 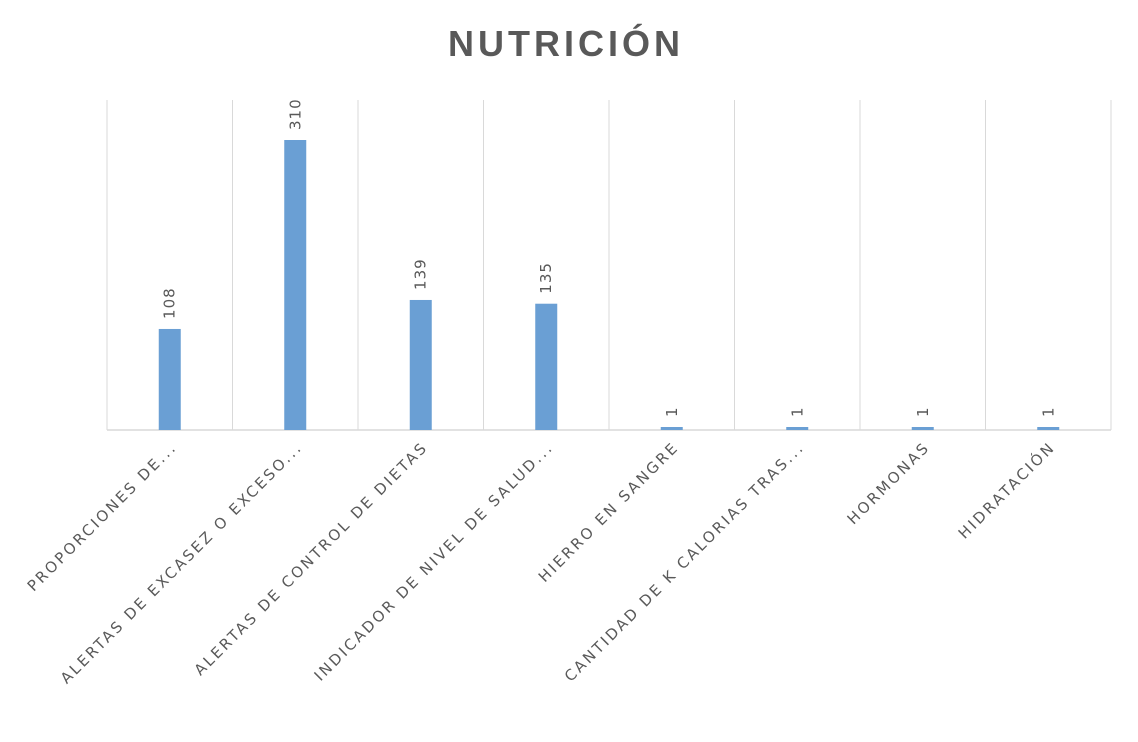 I want to click on category-label: HIDRATACIÓN, so click(x=1006, y=489).